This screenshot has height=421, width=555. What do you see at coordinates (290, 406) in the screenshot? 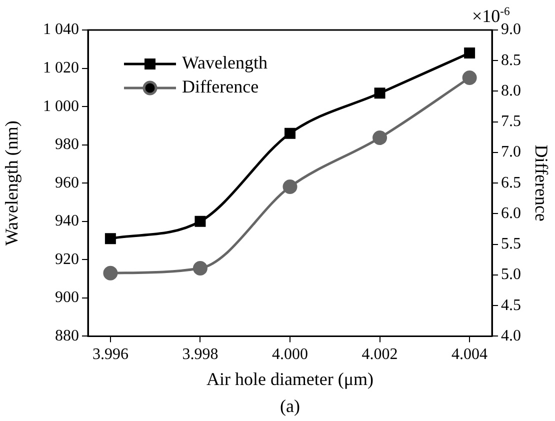
I see `text: (a)` at bounding box center [290, 406].